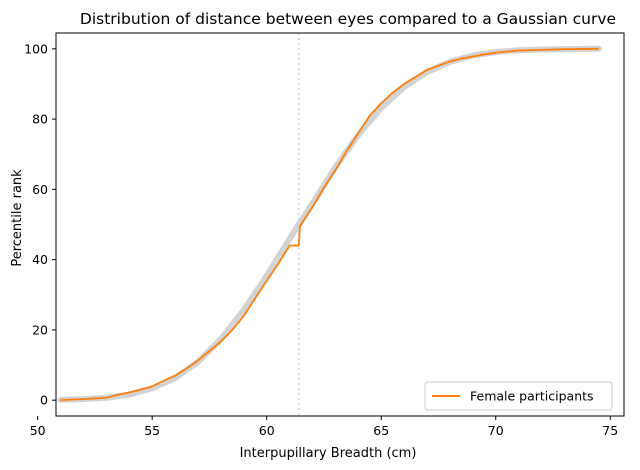  What do you see at coordinates (40, 259) in the screenshot?
I see `y-tick-label: 40` at bounding box center [40, 259].